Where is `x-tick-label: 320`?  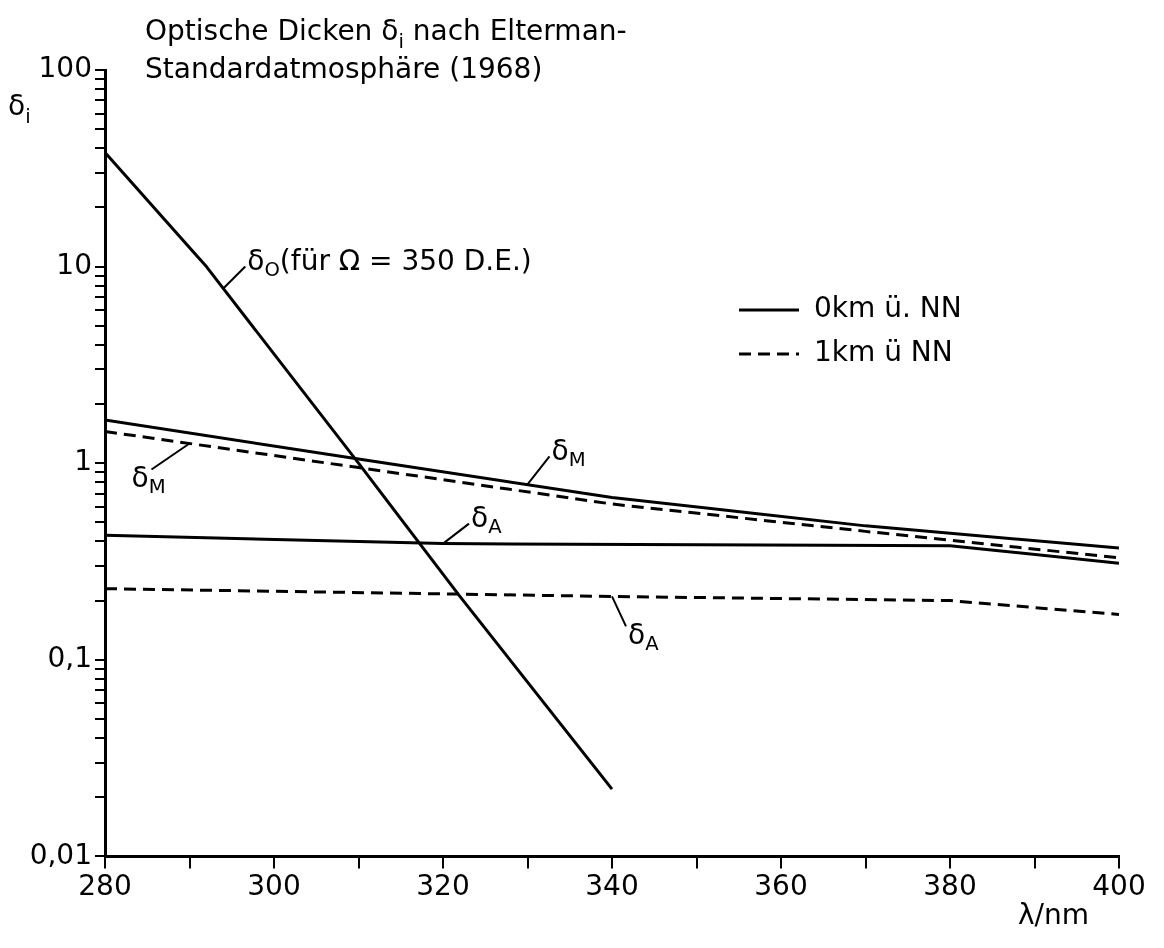 x-tick-label: 320 is located at coordinates (443, 886).